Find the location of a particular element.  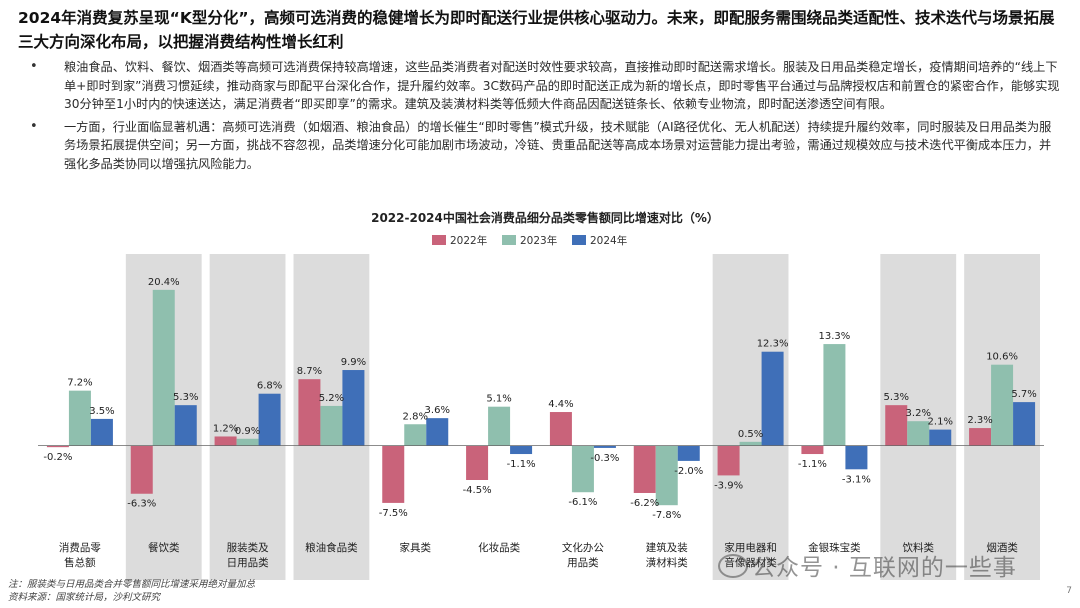

data-label: 6.8% is located at coordinates (269, 386).